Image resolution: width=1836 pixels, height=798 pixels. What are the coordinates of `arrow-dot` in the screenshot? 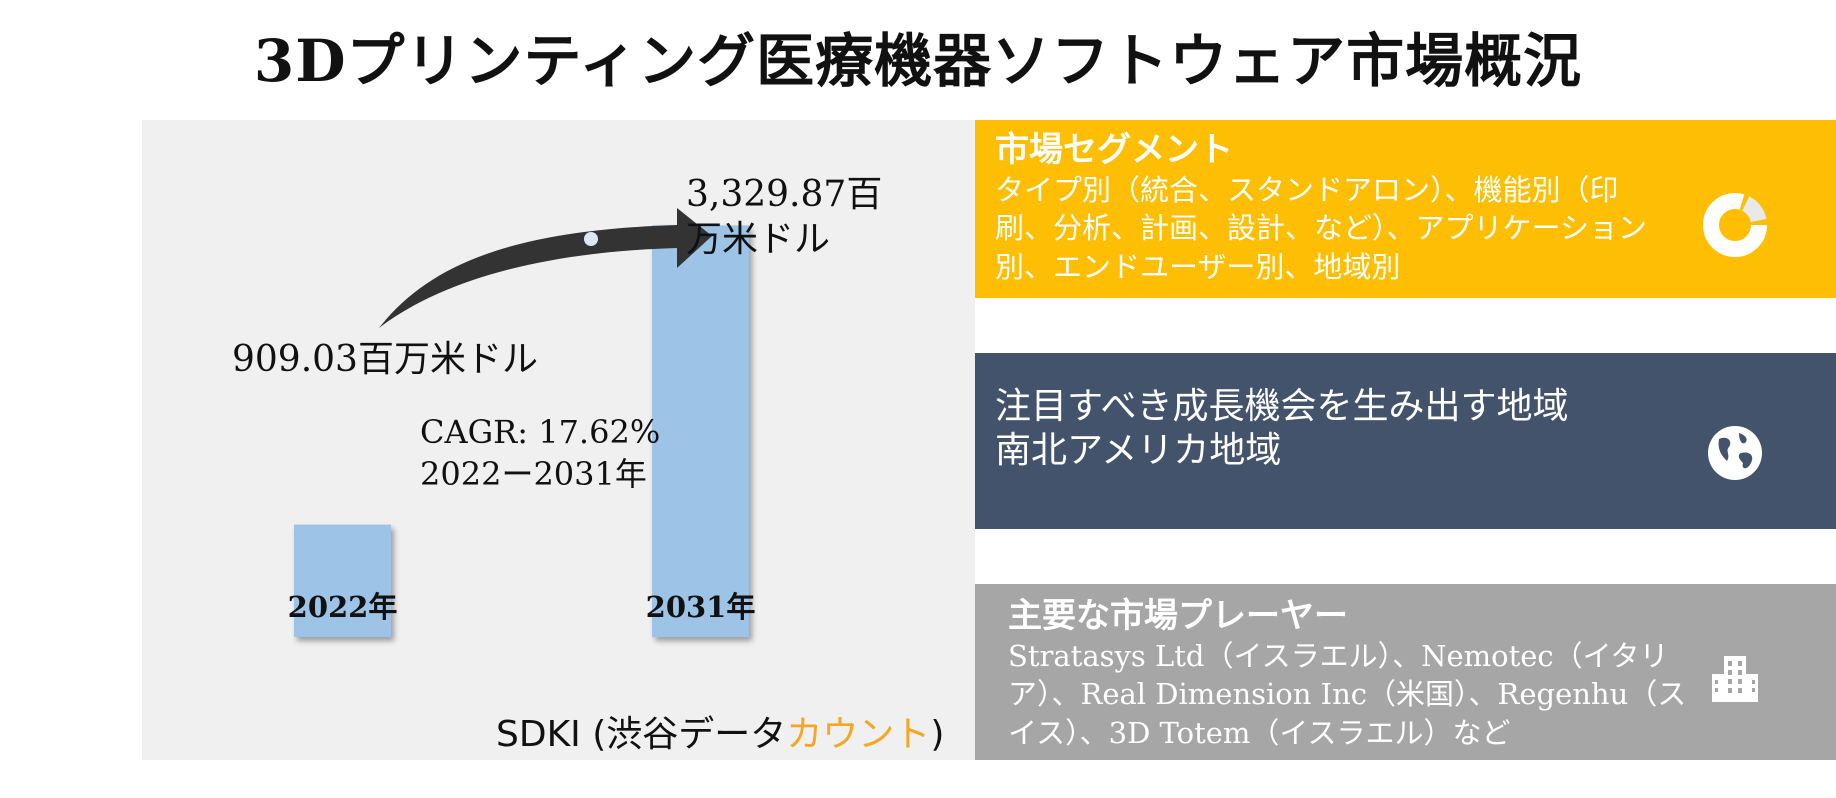 It's located at (591, 239).